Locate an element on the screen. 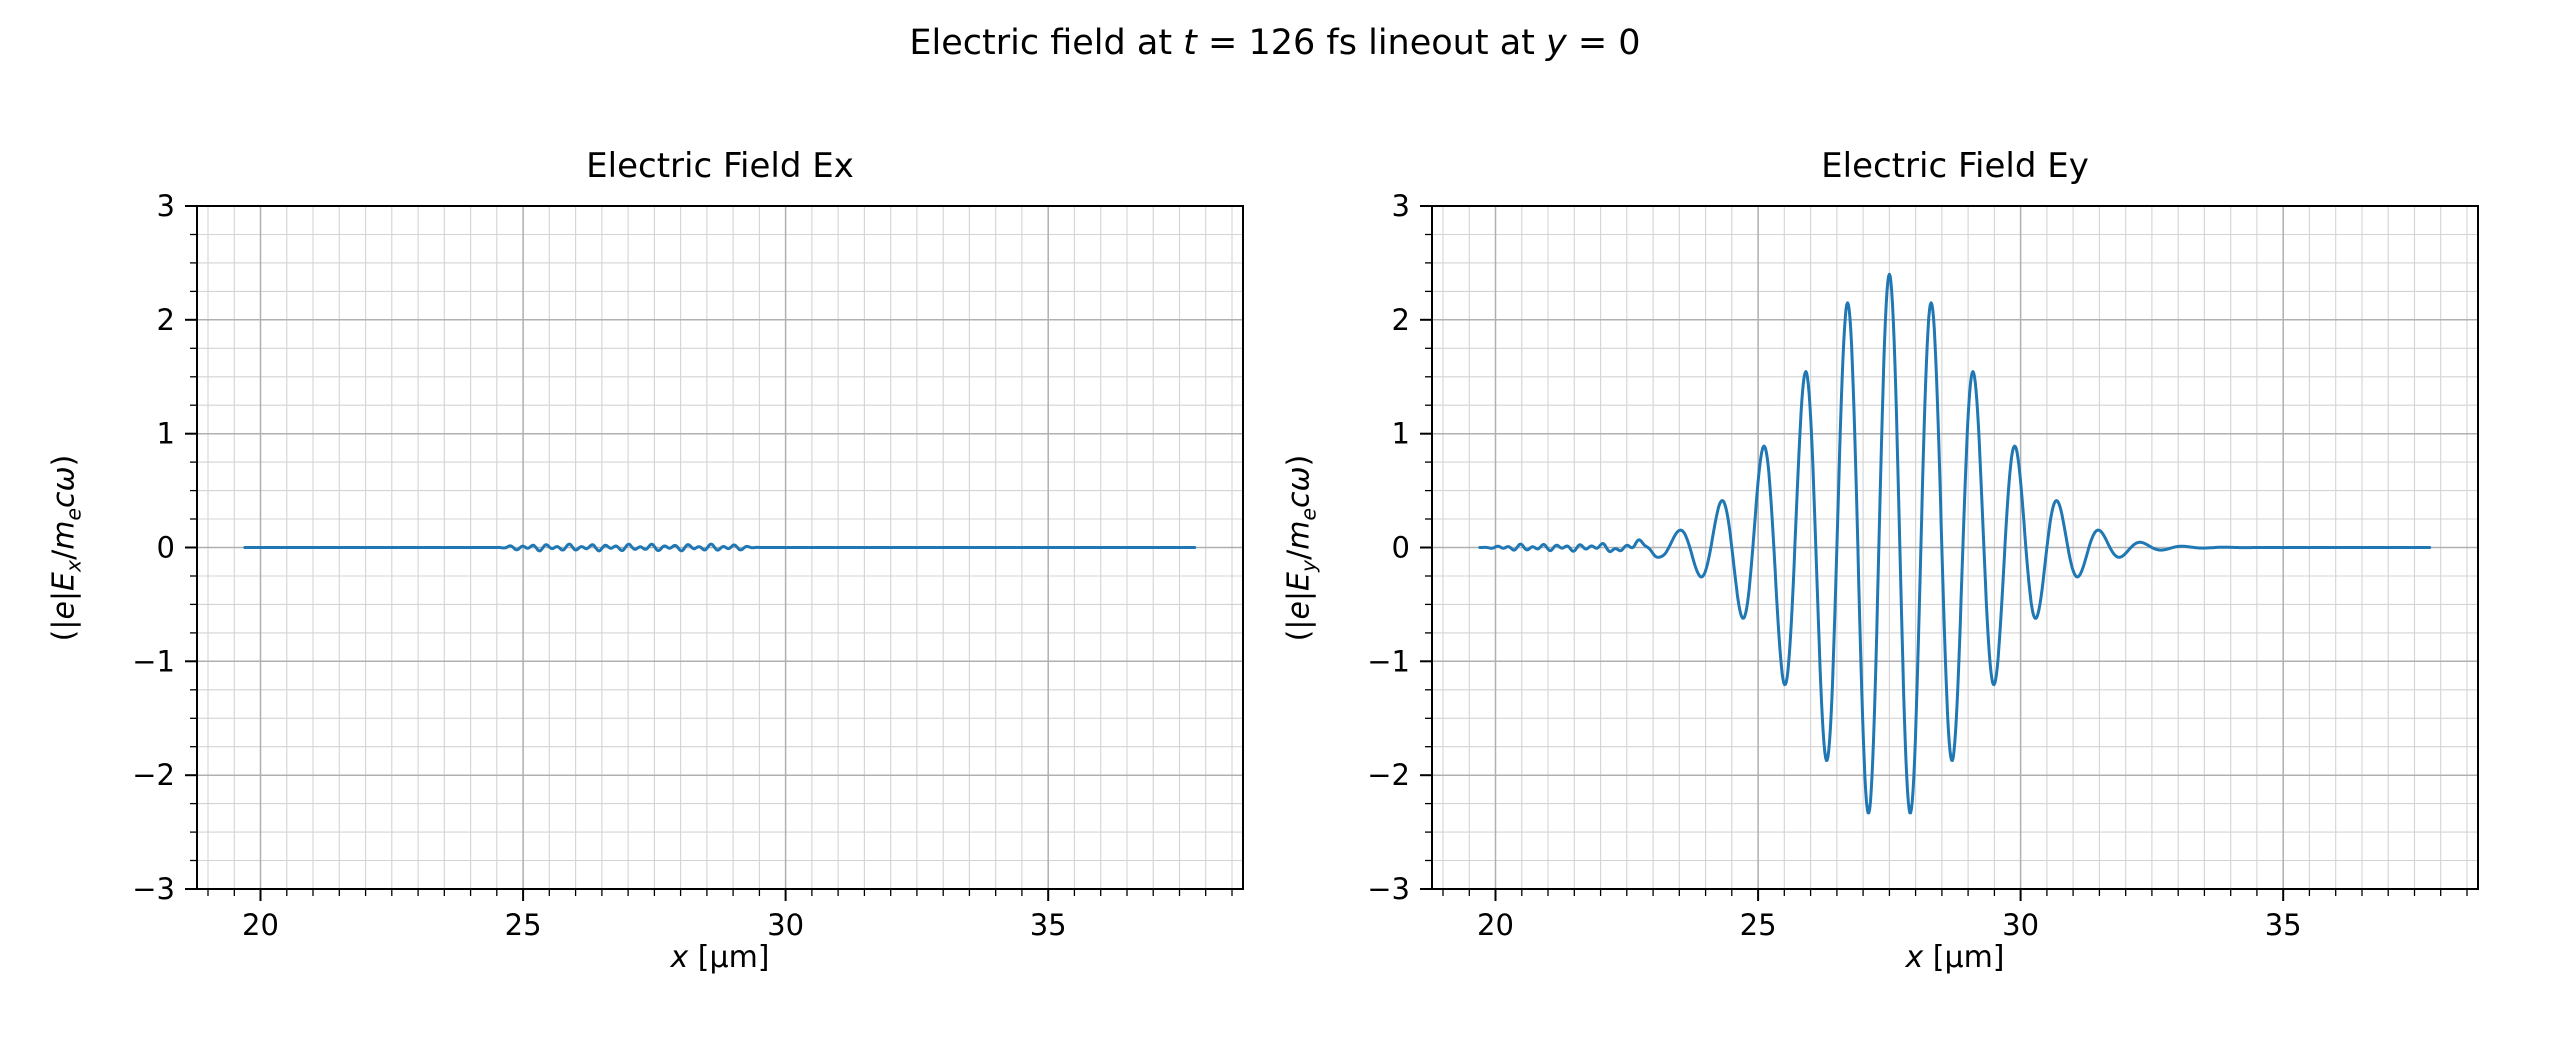  series-line-ex is located at coordinates (720, 547).